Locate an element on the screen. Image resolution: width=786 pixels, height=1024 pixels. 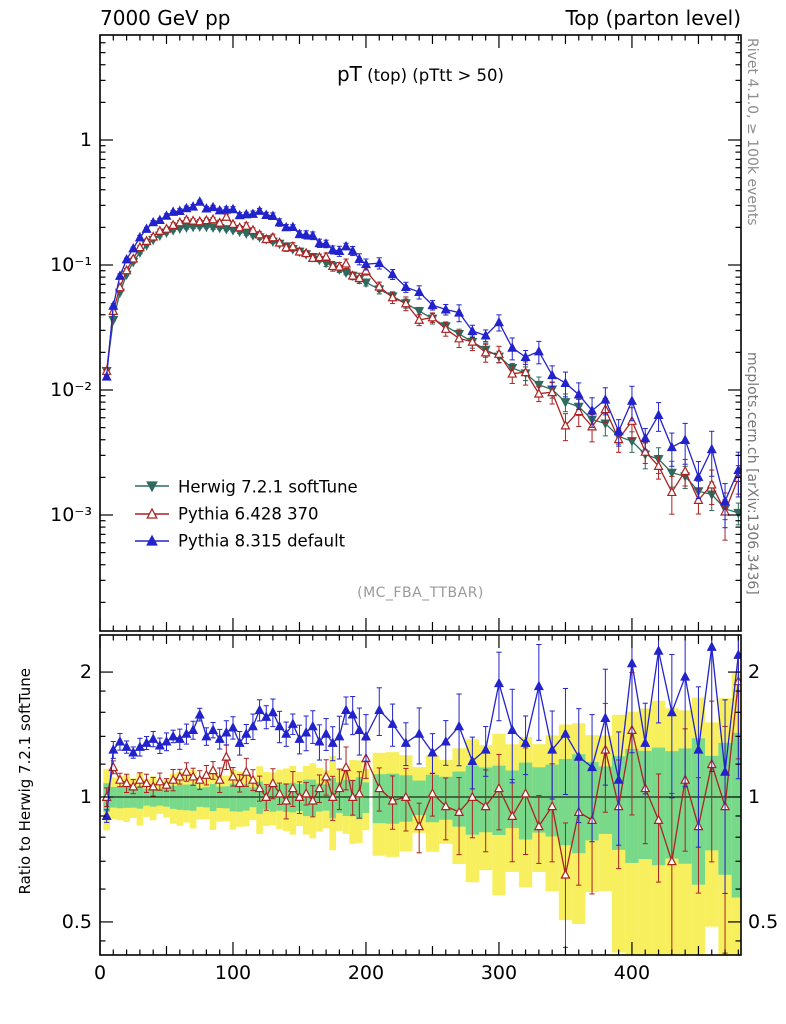
analysis-watermark: (MC_FBA_TTBAR) is located at coordinates (420, 593).